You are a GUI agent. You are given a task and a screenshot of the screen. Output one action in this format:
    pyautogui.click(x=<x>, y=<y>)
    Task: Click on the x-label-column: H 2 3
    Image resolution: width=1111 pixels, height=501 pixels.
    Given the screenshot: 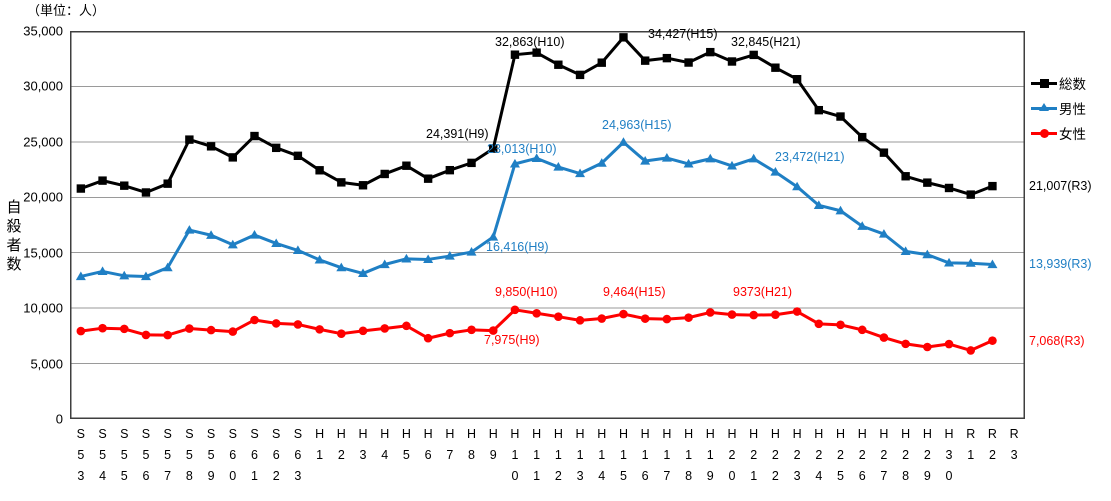 What is the action you would take?
    pyautogui.click(x=797, y=455)
    